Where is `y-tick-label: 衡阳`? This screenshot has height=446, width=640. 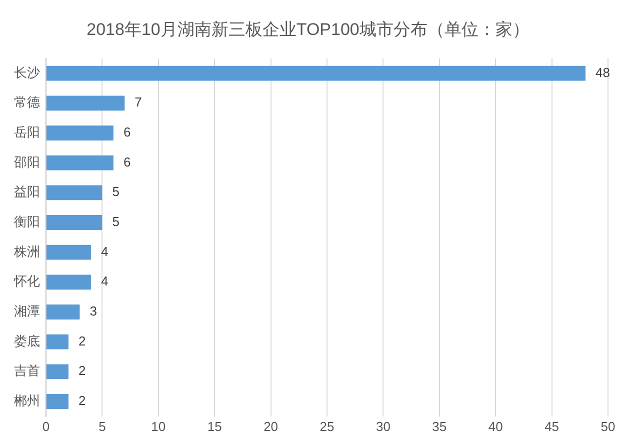 y-tick-label: 衡阳 is located at coordinates (27, 222).